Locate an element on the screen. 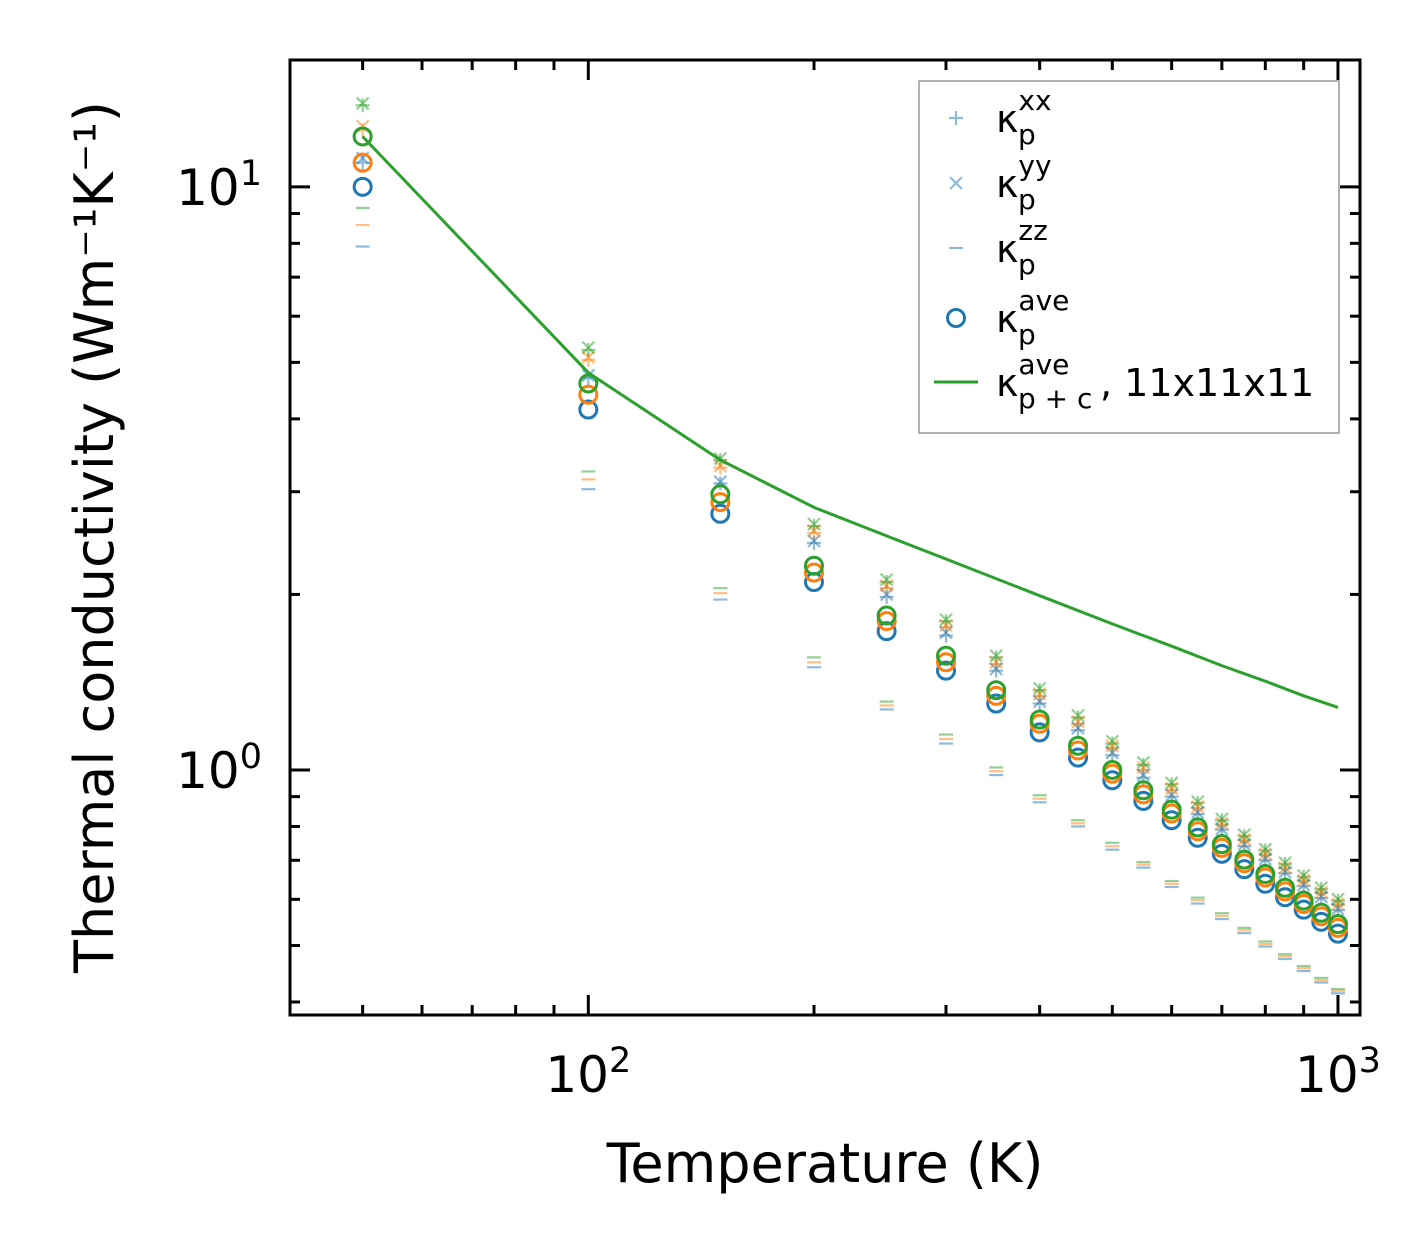 The height and width of the screenshot is (1254, 1421). legend-frame is located at coordinates (1129, 257).